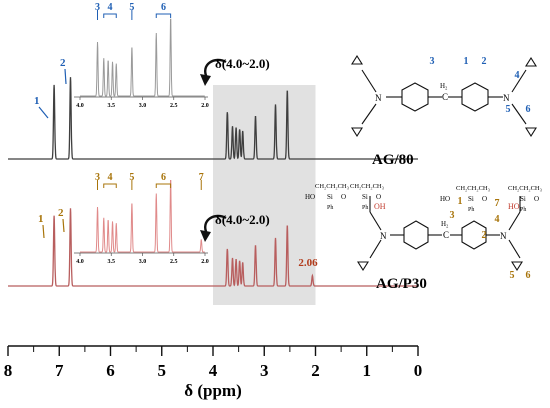 This screenshot has height=408, width=550. Describe the element at coordinates (445, 224) in the screenshot. I see `atom-ch2: H₂` at that location.